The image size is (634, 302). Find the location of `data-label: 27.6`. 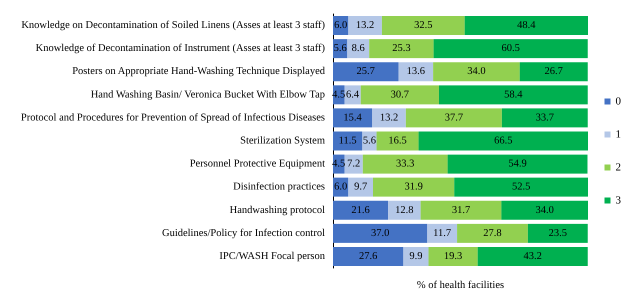

data-label: 27.6 is located at coordinates (368, 256).